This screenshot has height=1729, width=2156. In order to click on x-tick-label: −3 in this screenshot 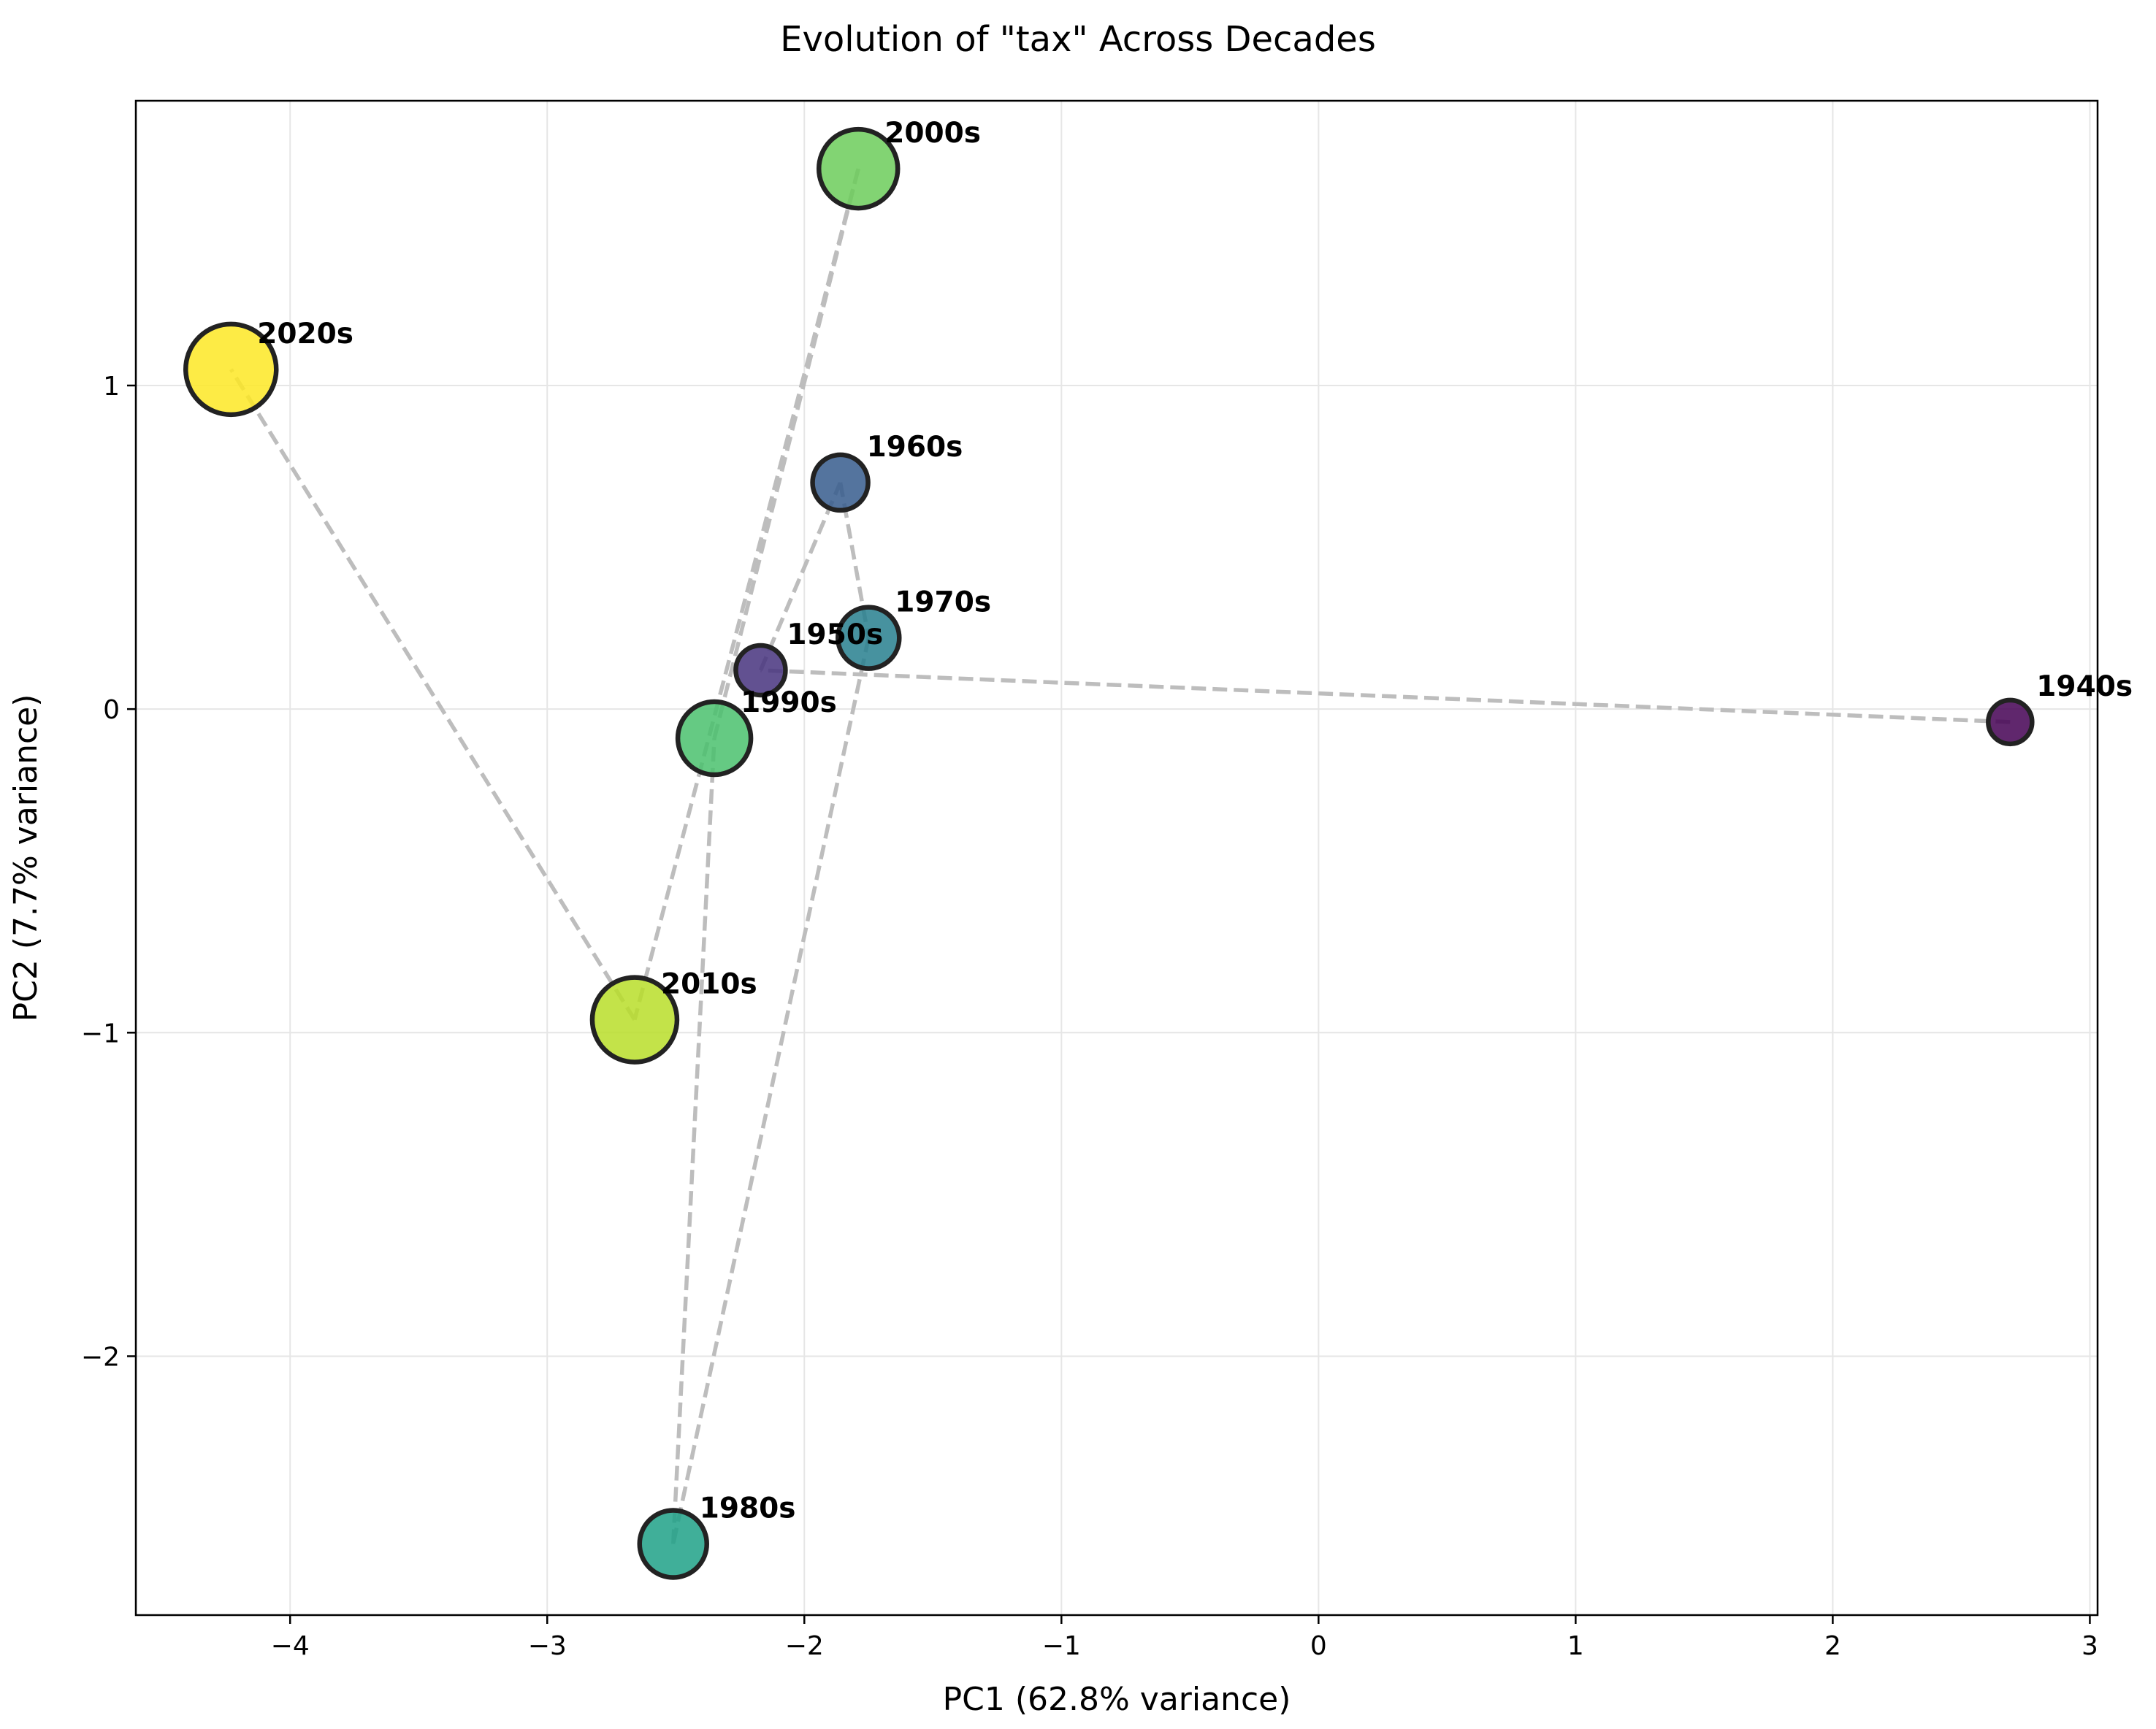, I will do `click(548, 1646)`.